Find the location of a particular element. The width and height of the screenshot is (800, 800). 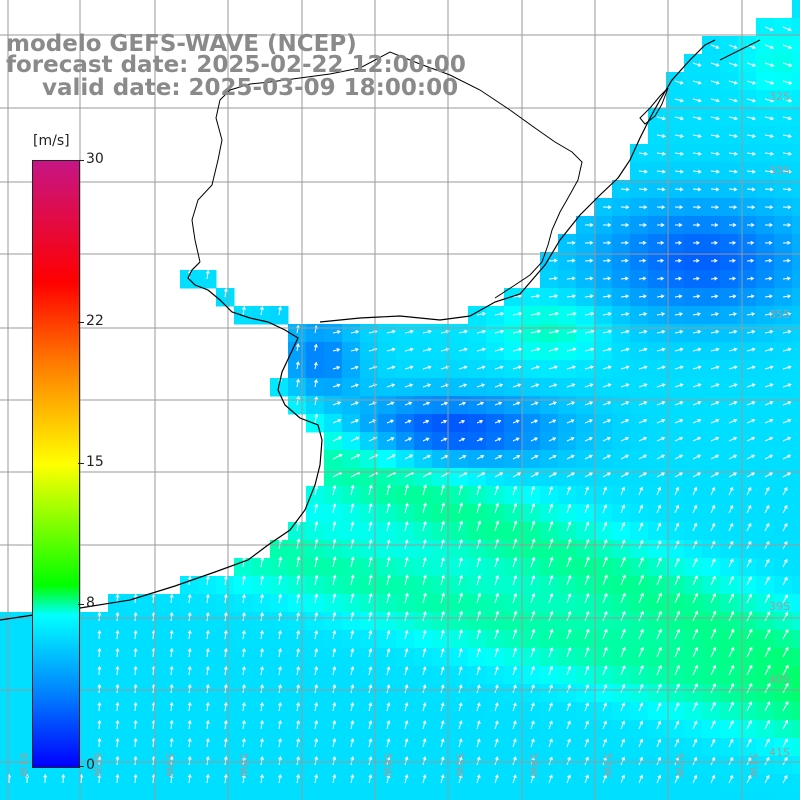

colorbar-tick is located at coordinates (81, 463).